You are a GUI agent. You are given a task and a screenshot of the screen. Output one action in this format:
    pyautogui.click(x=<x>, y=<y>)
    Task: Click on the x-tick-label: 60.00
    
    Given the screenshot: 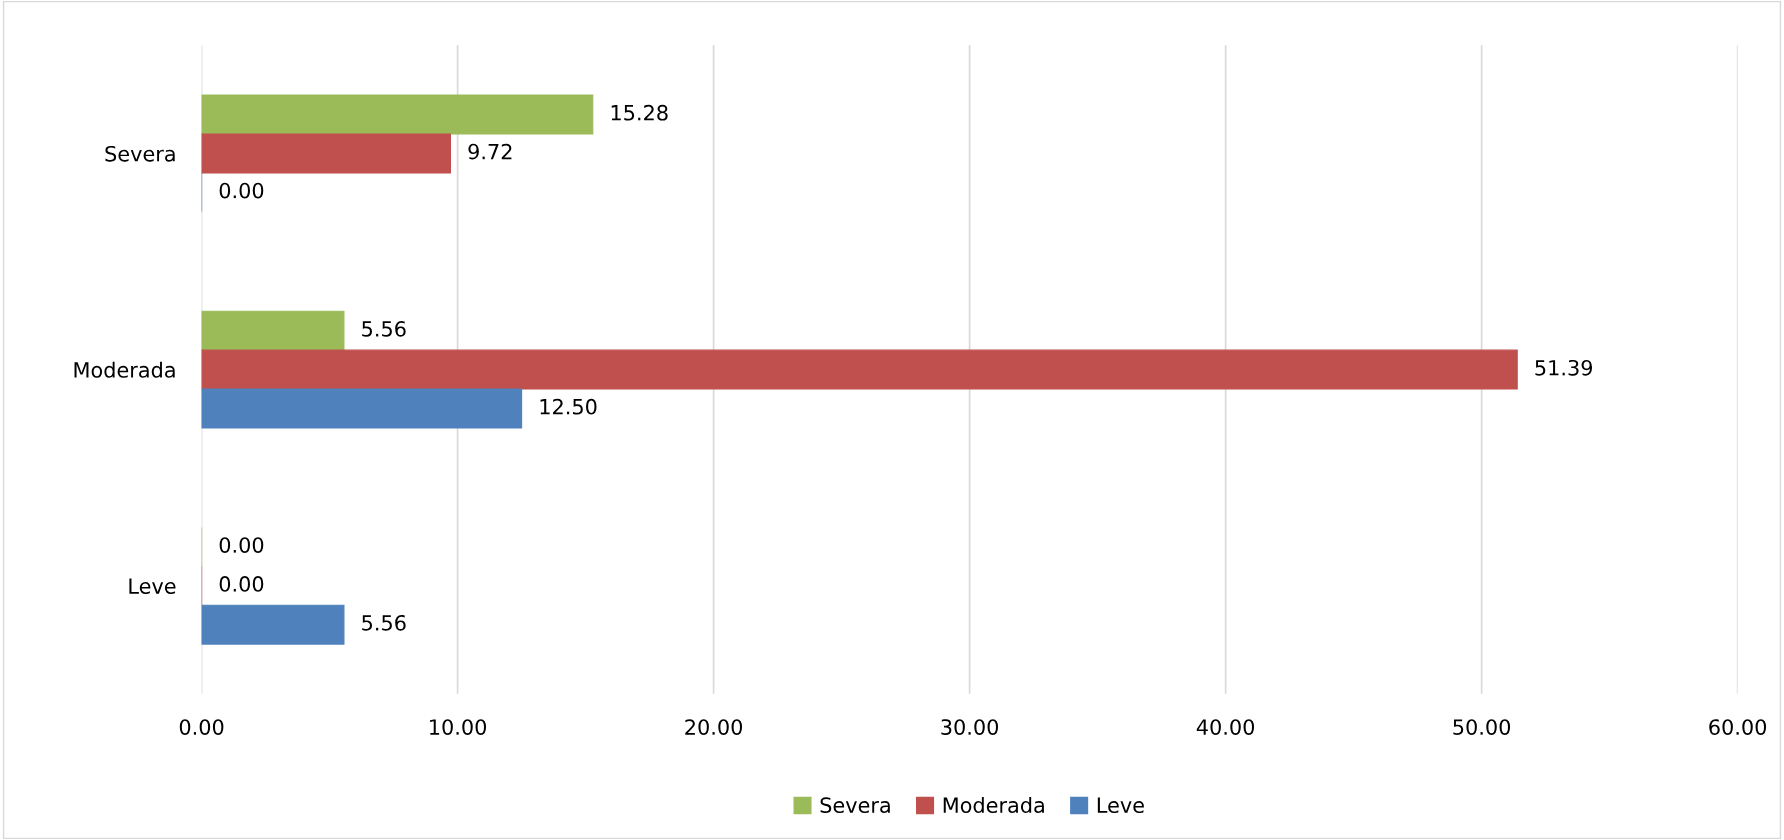 What is the action you would take?
    pyautogui.click(x=1738, y=727)
    